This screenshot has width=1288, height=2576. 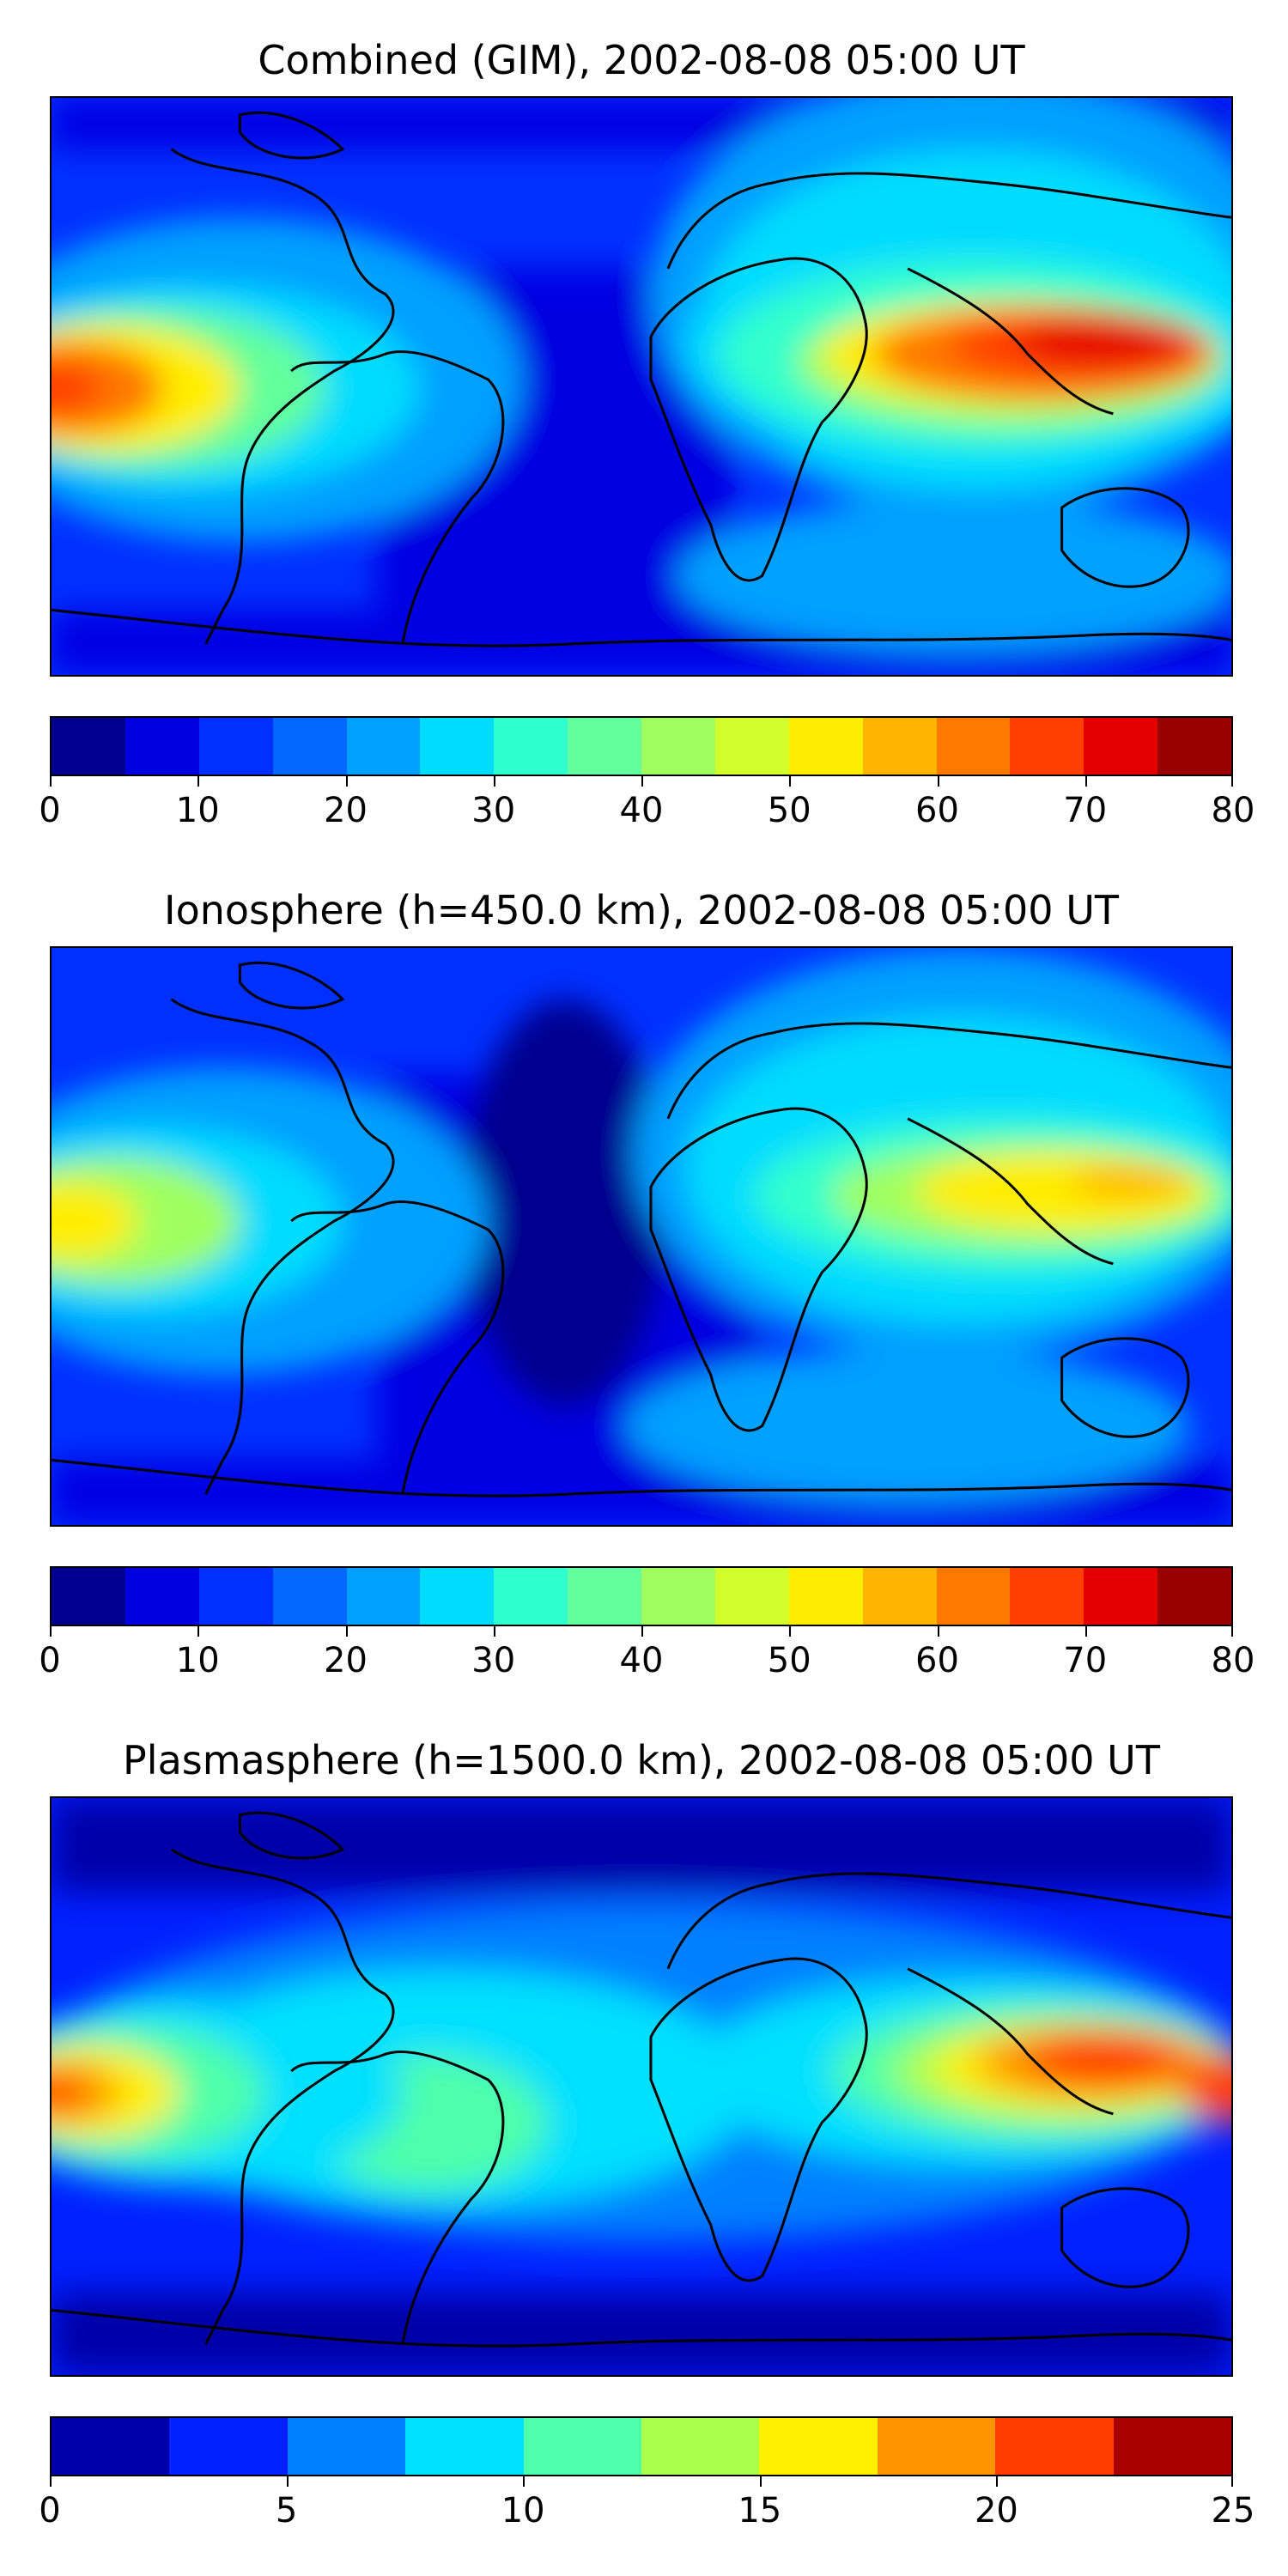 What do you see at coordinates (1233, 2510) in the screenshot?
I see `colorbar-tick-label: 25` at bounding box center [1233, 2510].